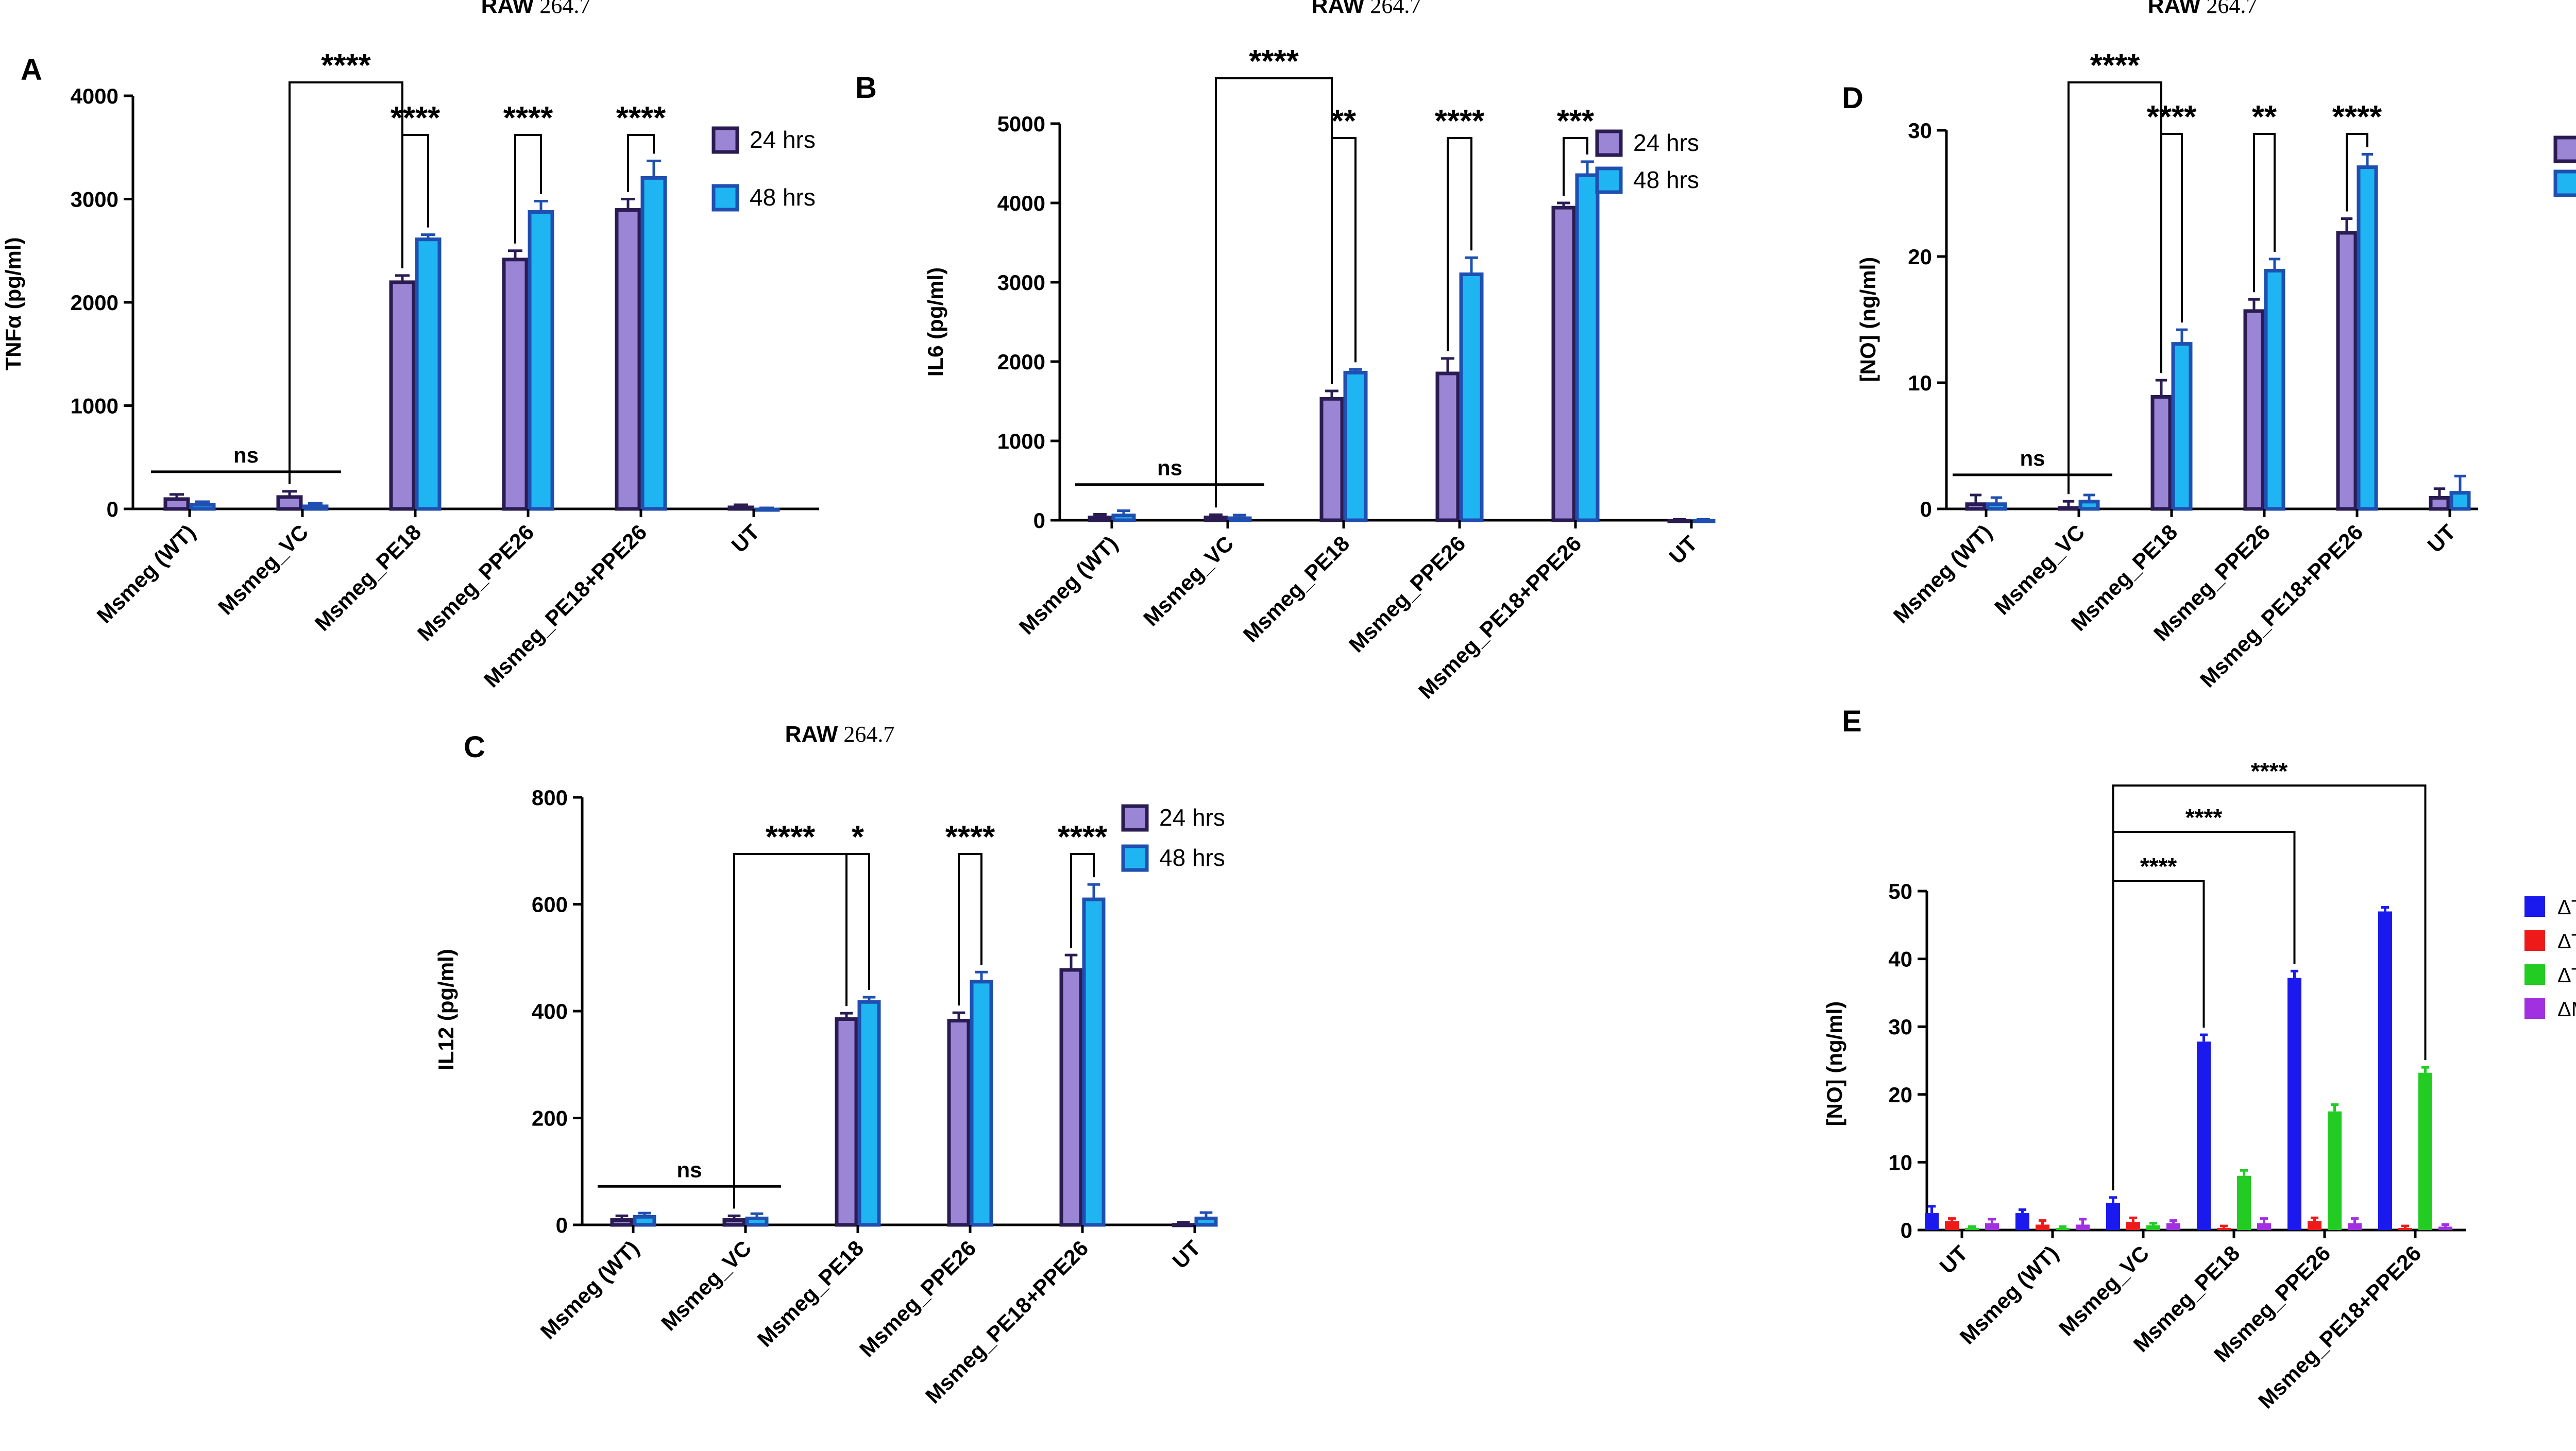 The height and width of the screenshot is (1451, 2576). I want to click on panel-title-bold: RAW, so click(507, 9).